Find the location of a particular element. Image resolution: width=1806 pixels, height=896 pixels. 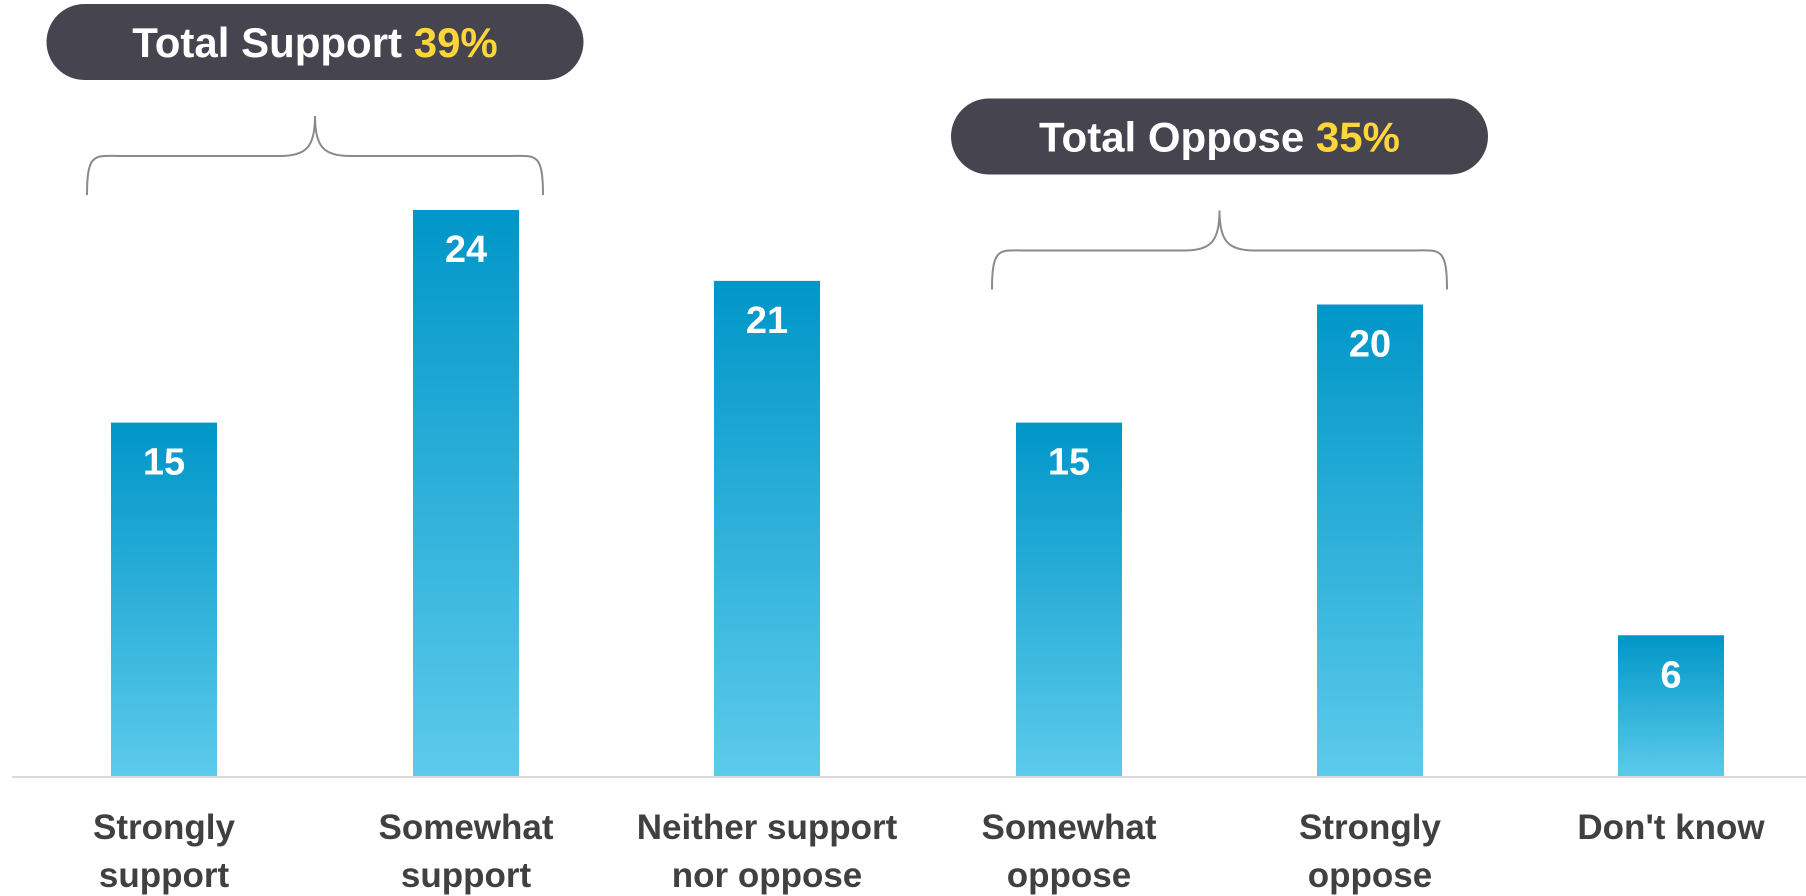

category-label-line: Don't know is located at coordinates (1671, 827).